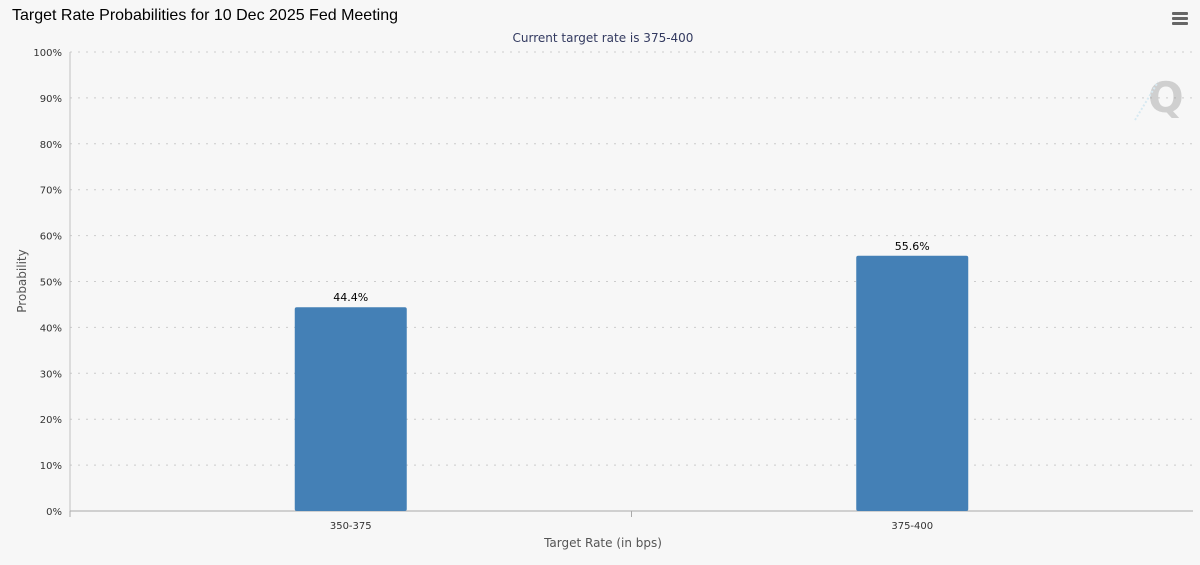 This screenshot has width=1200, height=565. What do you see at coordinates (51, 191) in the screenshot?
I see `y-tick-label: 70%` at bounding box center [51, 191].